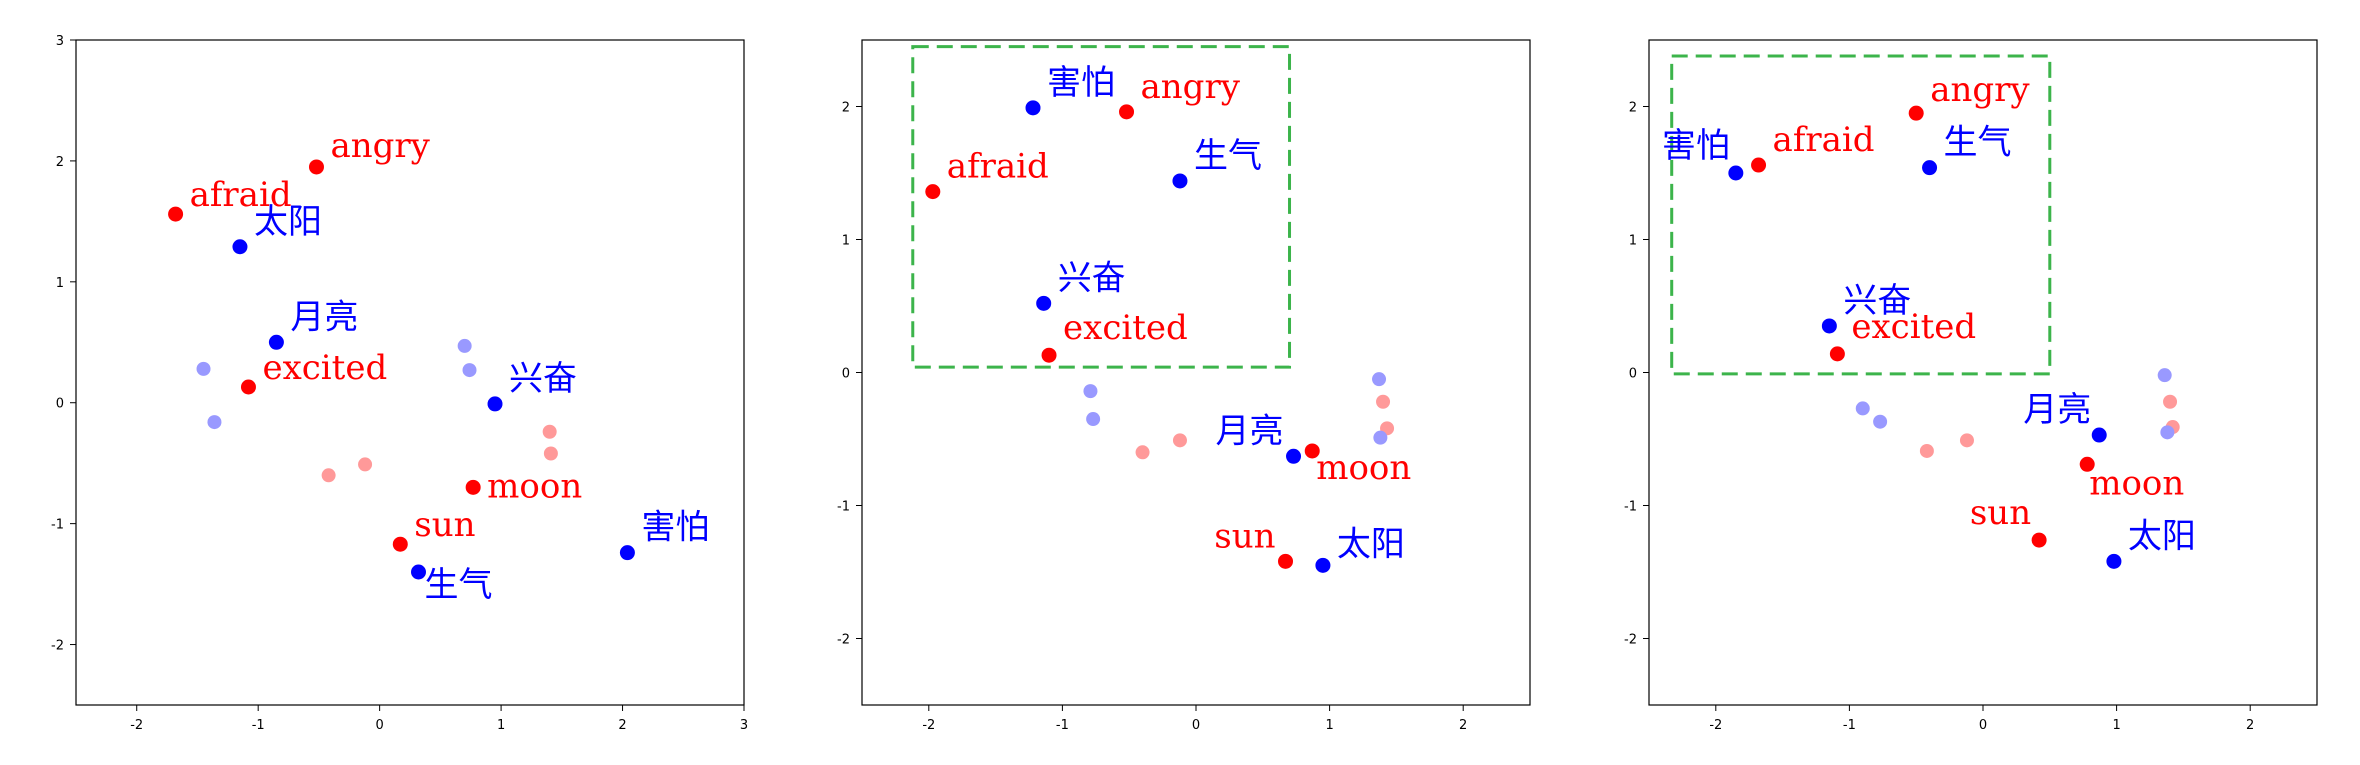  What do you see at coordinates (1196, 725) in the screenshot?
I see `x-tick-label: 0` at bounding box center [1196, 725].